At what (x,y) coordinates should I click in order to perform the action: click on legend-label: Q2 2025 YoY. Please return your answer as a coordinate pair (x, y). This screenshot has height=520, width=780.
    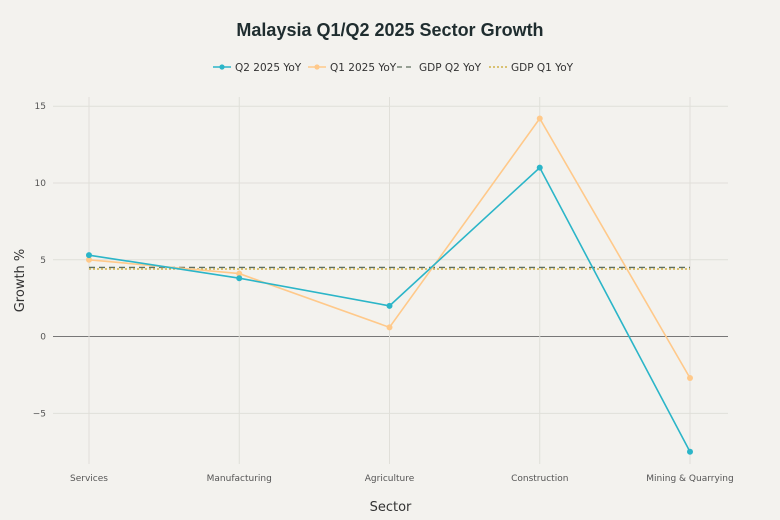
    Looking at the image, I should click on (268, 68).